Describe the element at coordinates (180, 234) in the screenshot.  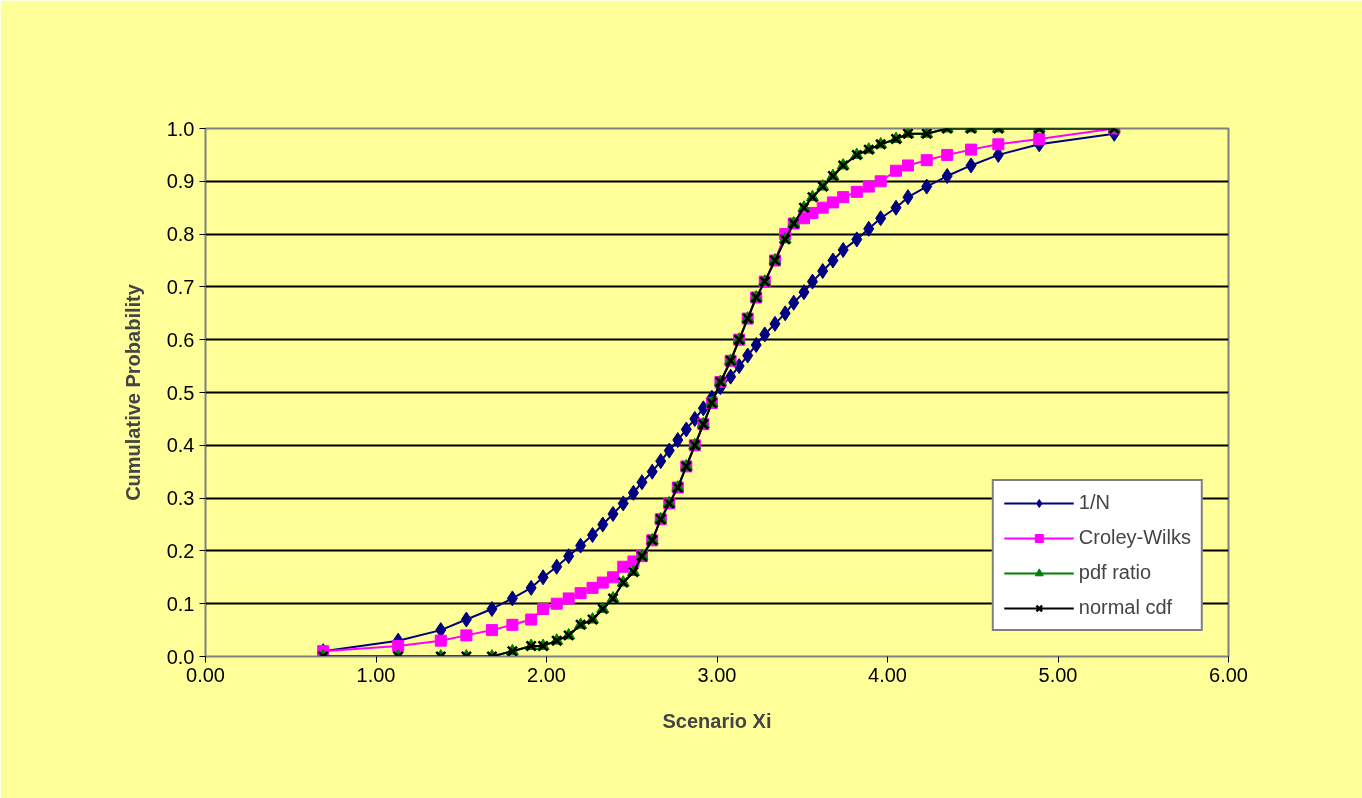
I see `y-tick-label: 0.8` at that location.